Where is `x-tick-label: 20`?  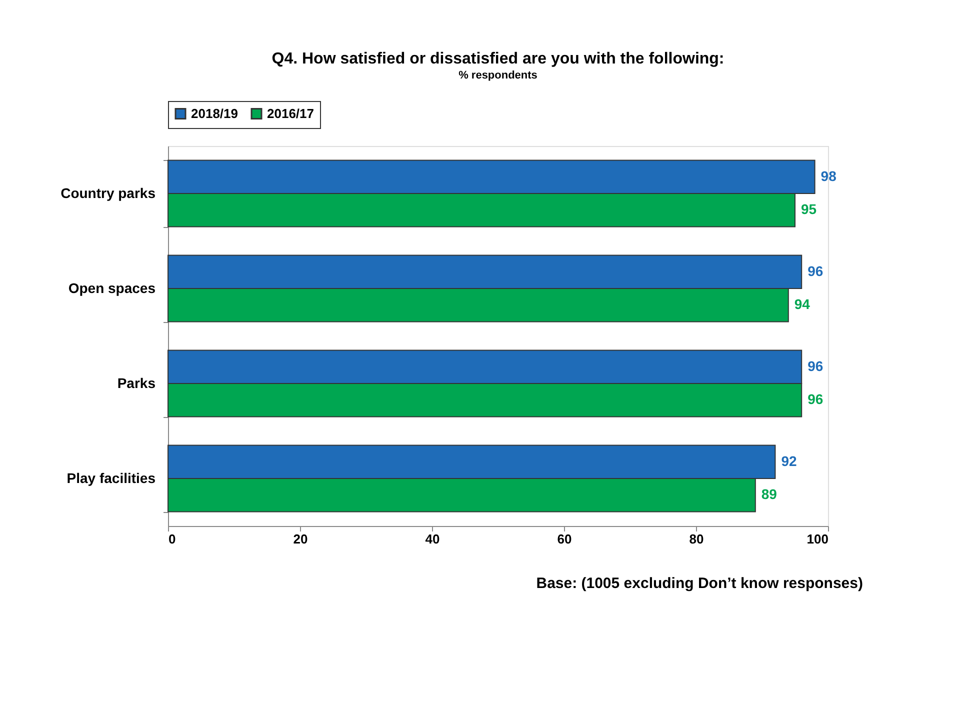
x-tick-label: 20 is located at coordinates (300, 539).